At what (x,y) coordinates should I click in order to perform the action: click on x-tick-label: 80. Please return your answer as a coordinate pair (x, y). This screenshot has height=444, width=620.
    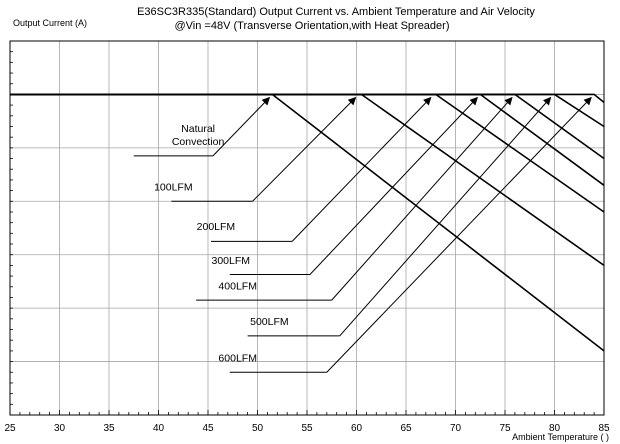
    Looking at the image, I should click on (555, 428).